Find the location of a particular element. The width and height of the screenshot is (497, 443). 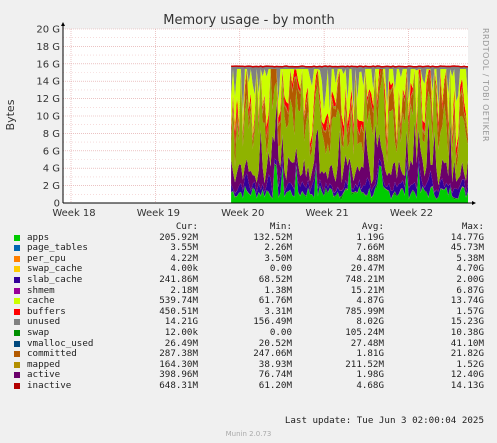

series-area-apps is located at coordinates (349, 184).